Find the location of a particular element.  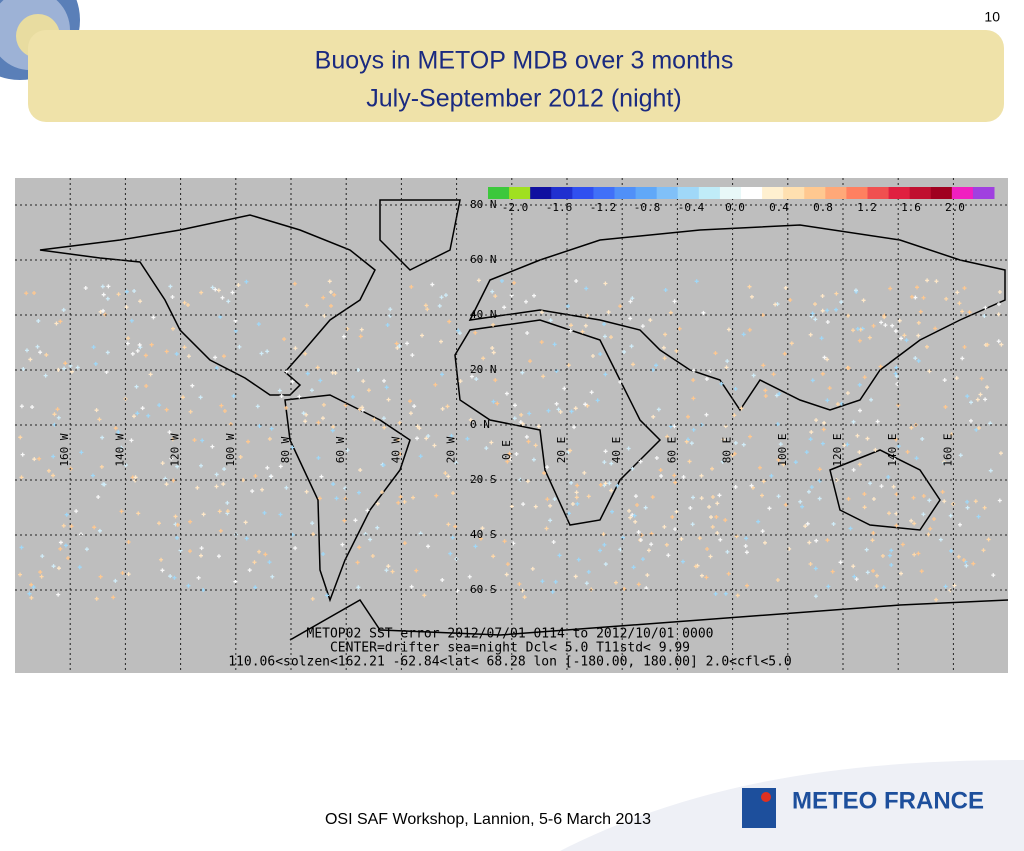

logo-emblem-dot is located at coordinates (766, 797).